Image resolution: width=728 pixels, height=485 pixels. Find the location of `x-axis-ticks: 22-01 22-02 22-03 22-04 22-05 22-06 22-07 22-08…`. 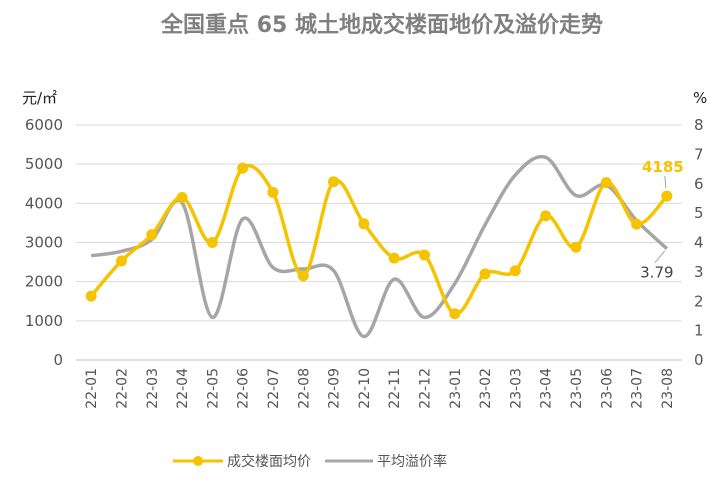

x-axis-ticks: 22-01 22-02 22-03 22-04 22-05 22-06 22-07 22-08… is located at coordinates (380, 388).